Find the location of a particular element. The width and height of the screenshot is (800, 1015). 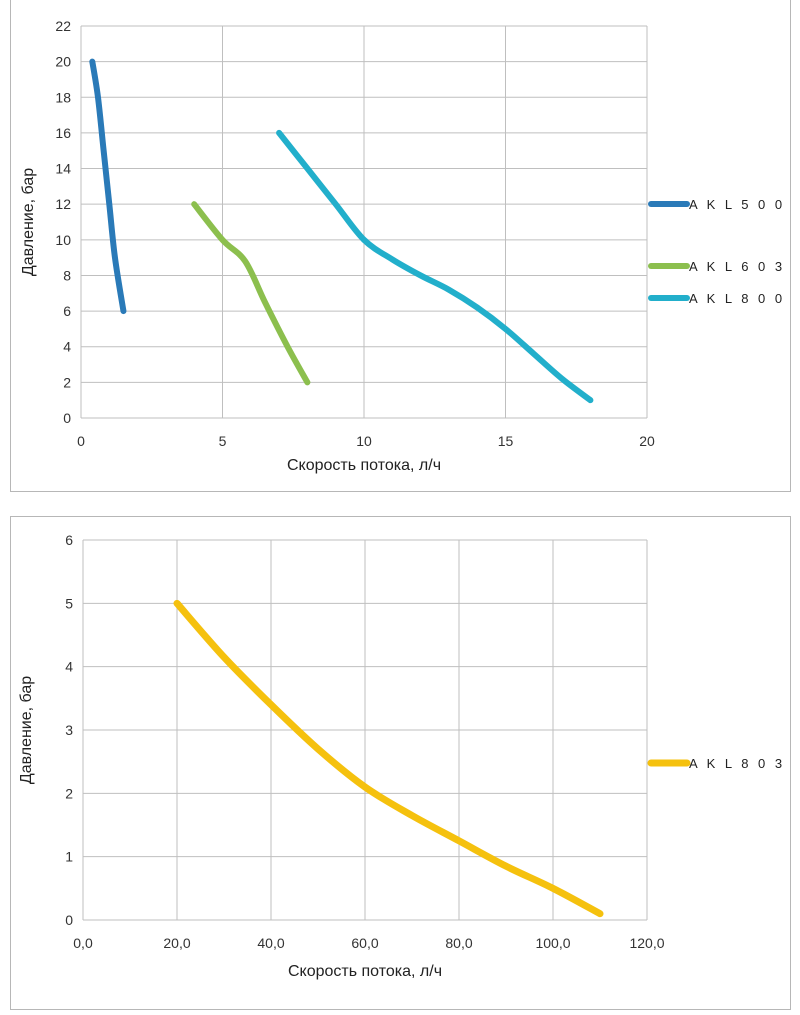

y-tick-label: 22 is located at coordinates (63, 26).